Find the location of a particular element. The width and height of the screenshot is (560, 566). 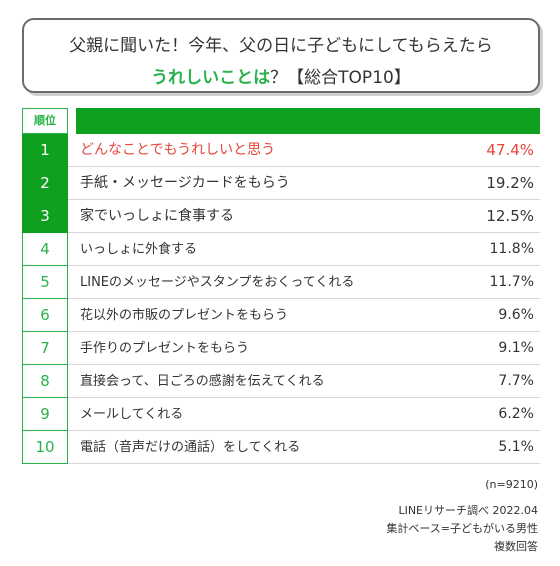

item-value: 7.7% is located at coordinates (516, 381).